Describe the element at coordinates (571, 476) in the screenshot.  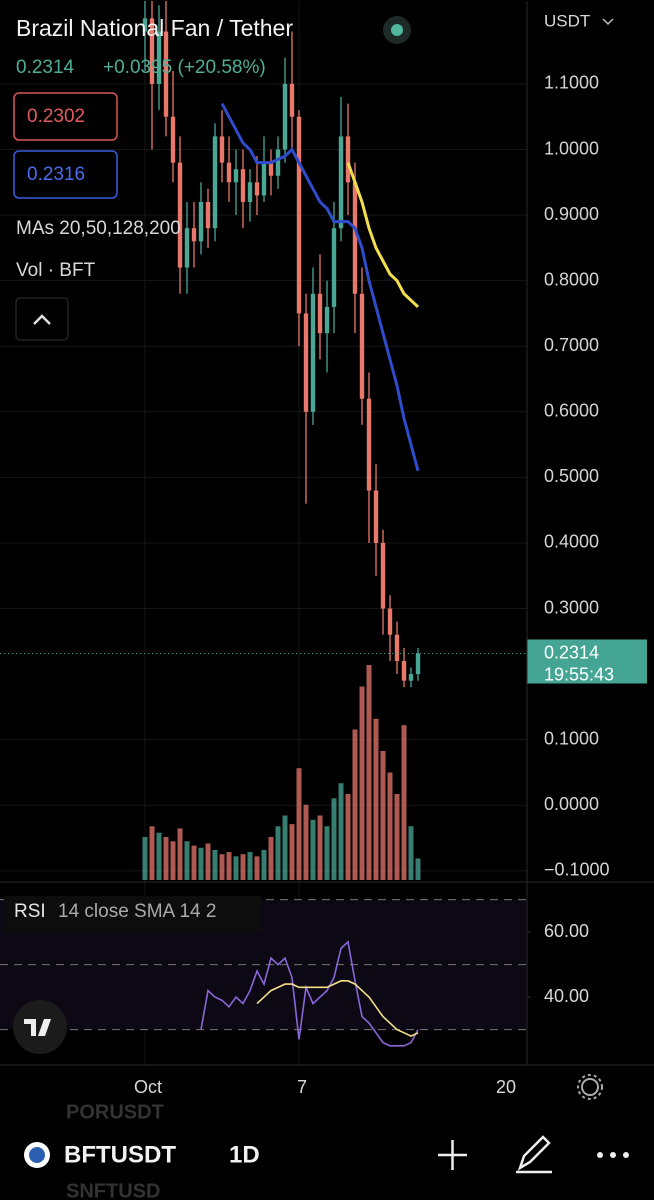
I see `y-tick-label: 0.5000` at that location.